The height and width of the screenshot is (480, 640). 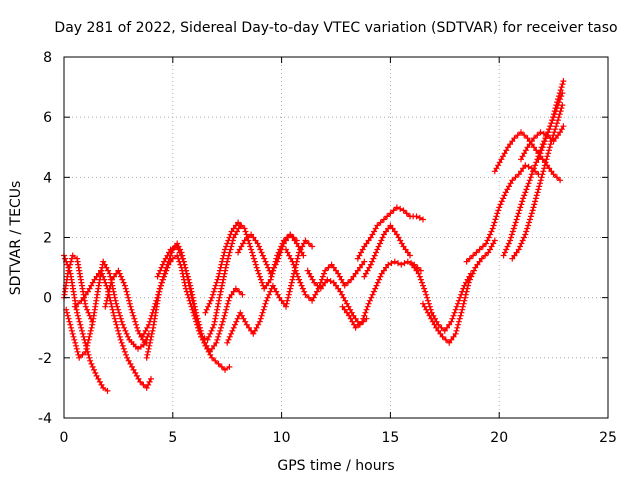 What do you see at coordinates (47, 299) in the screenshot?
I see `y-tick-label: 0` at bounding box center [47, 299].